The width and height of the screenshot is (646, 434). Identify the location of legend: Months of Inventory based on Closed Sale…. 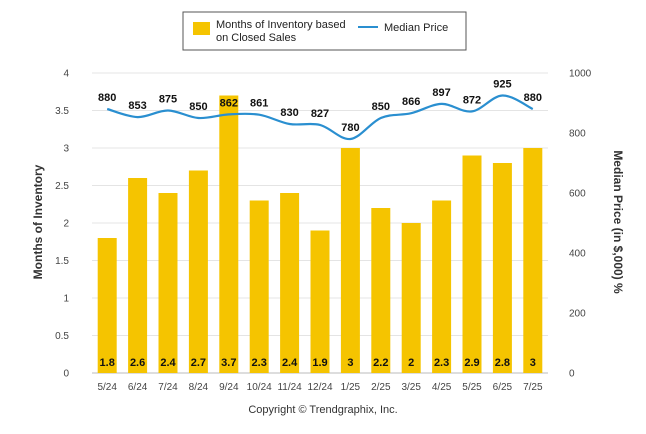
(324, 31).